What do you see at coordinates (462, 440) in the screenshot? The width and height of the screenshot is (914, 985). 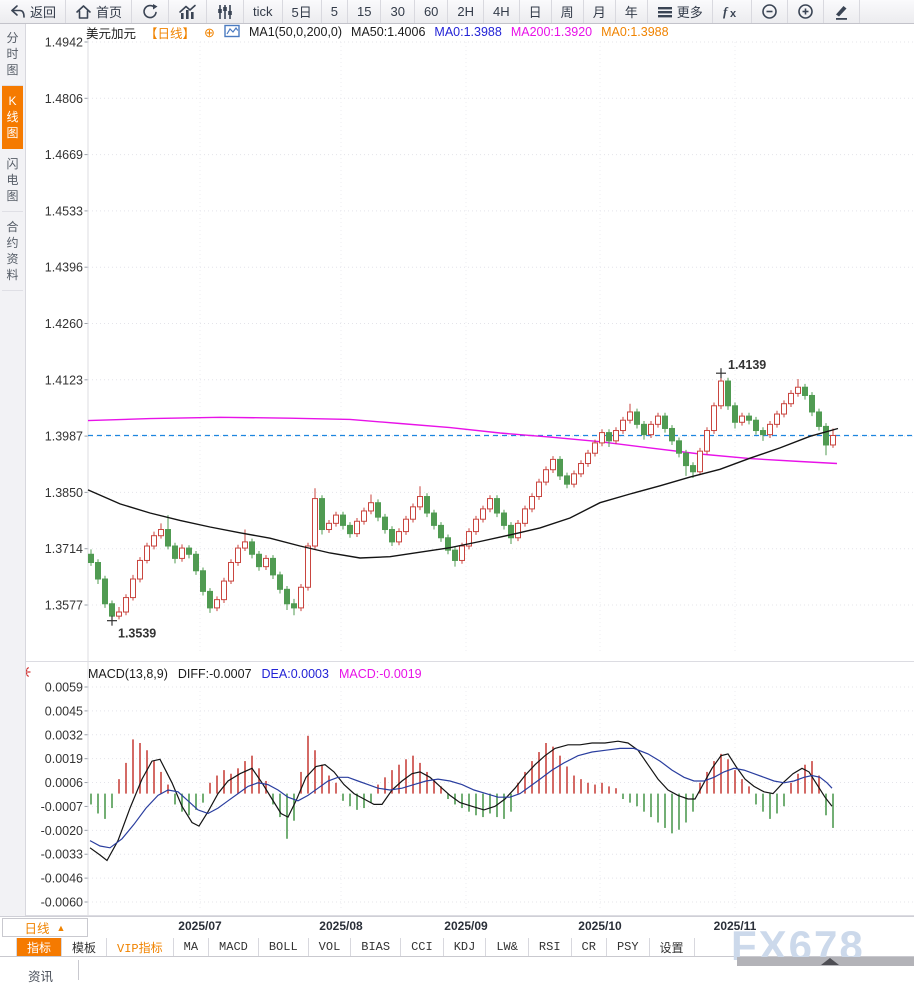 I see `ma200-line` at bounding box center [462, 440].